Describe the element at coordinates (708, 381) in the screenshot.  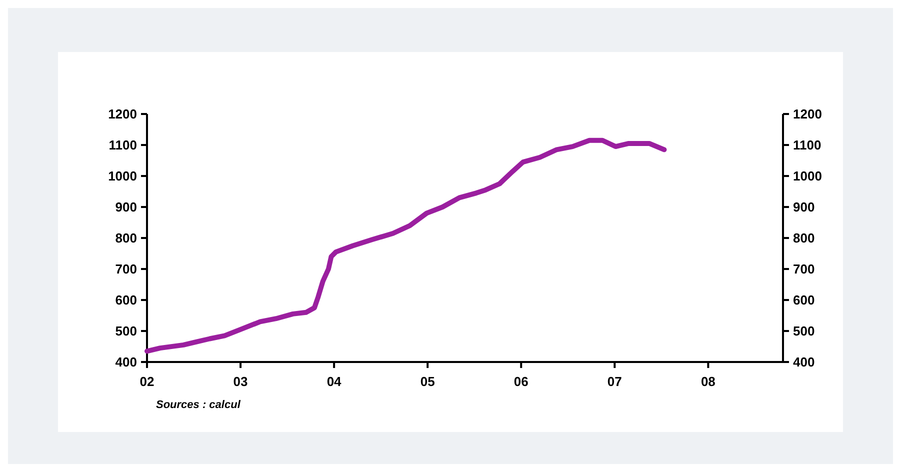
I see `x-tick-label: 08` at that location.